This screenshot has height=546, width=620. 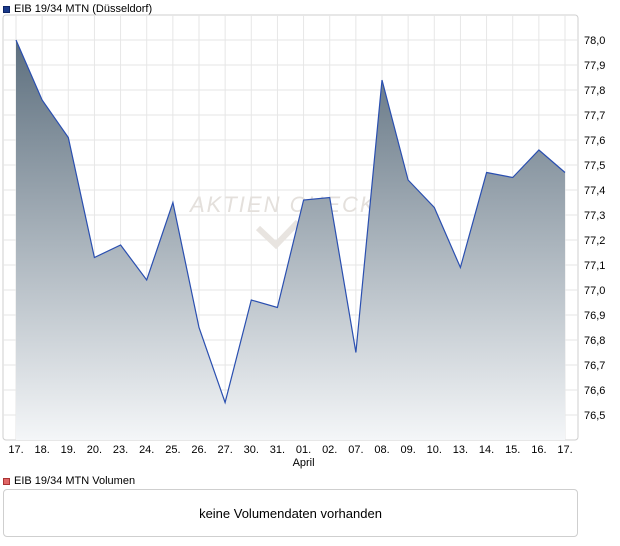 What do you see at coordinates (146, 450) in the screenshot?
I see `x-tick-label: 24.` at bounding box center [146, 450].